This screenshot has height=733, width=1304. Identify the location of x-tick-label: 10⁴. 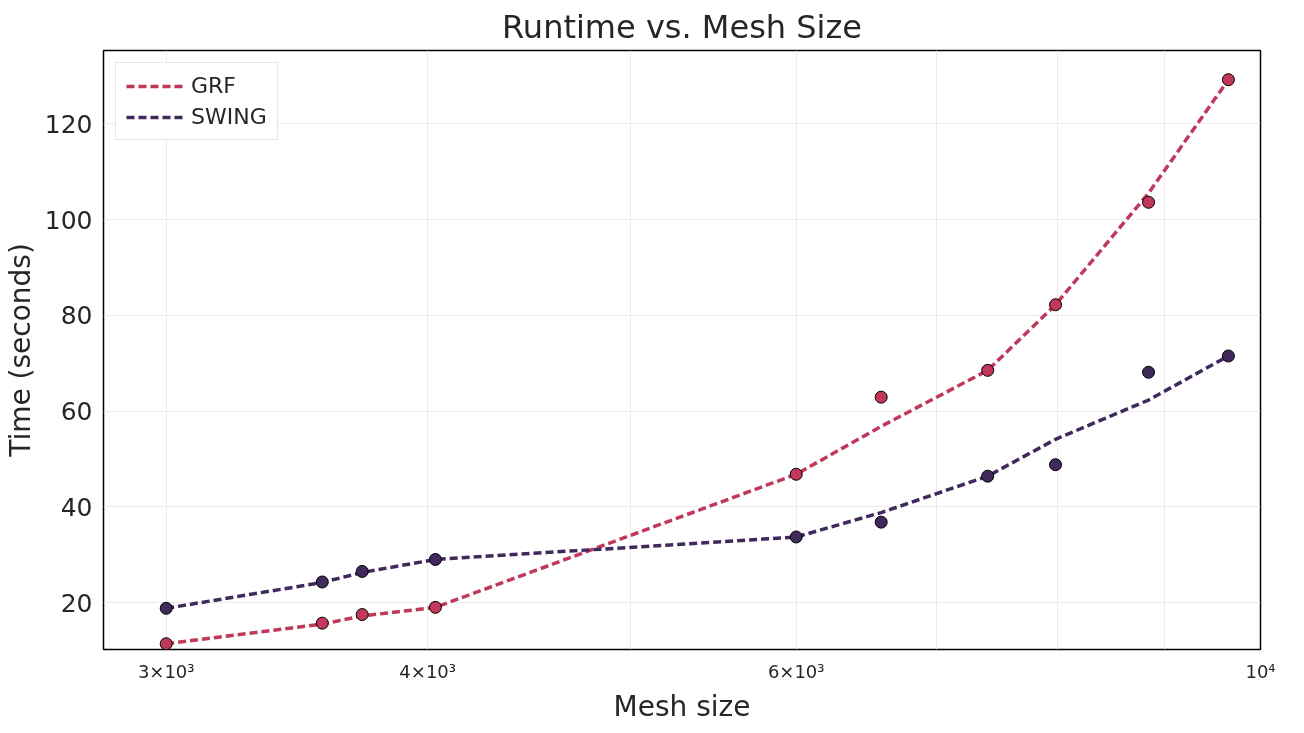
(1260, 671).